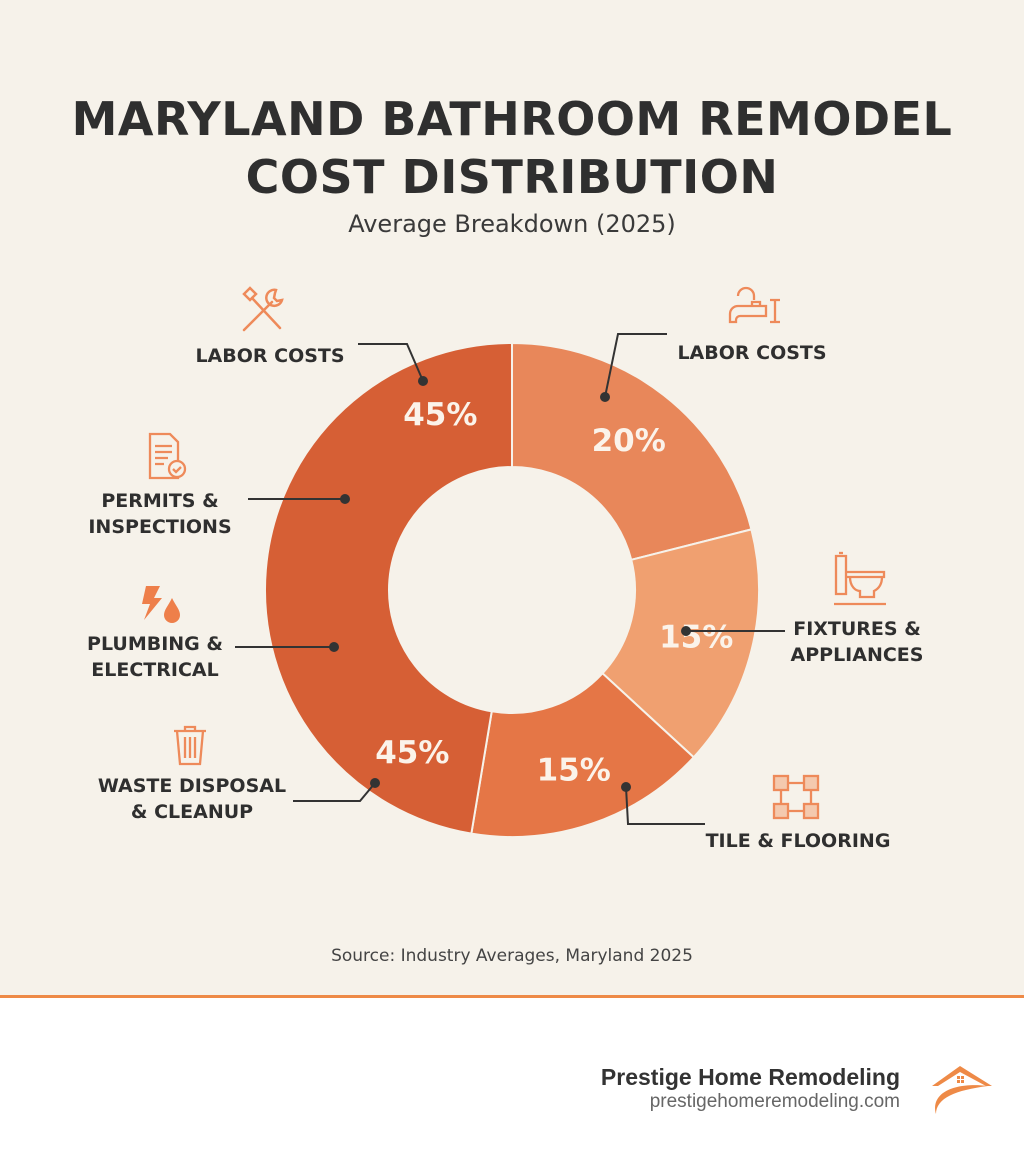 This screenshot has height=1154, width=1024. What do you see at coordinates (159, 514) in the screenshot?
I see `callout-permits: PERMITS & INSPECTIONS` at bounding box center [159, 514].